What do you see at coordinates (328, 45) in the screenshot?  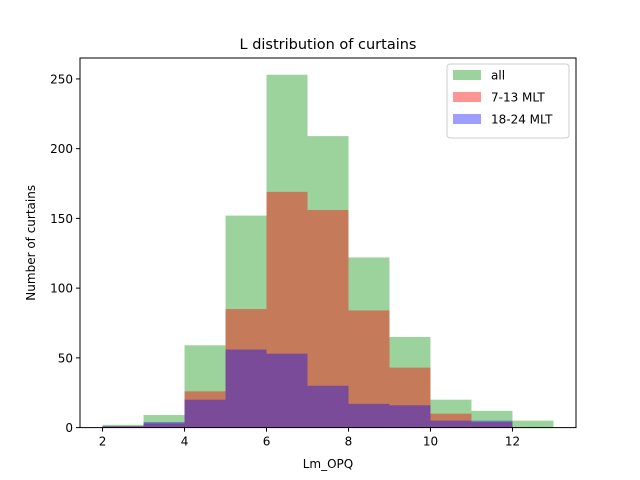 I see `chart-title: L distribution of curtains` at bounding box center [328, 45].